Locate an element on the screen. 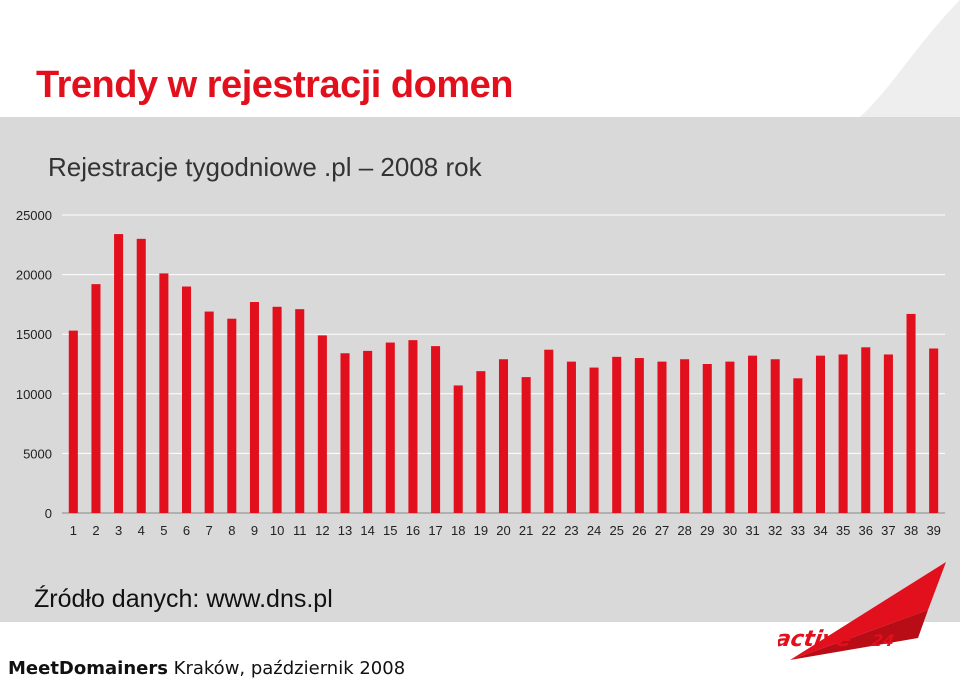  x-tick-label: 5 is located at coordinates (163, 530).